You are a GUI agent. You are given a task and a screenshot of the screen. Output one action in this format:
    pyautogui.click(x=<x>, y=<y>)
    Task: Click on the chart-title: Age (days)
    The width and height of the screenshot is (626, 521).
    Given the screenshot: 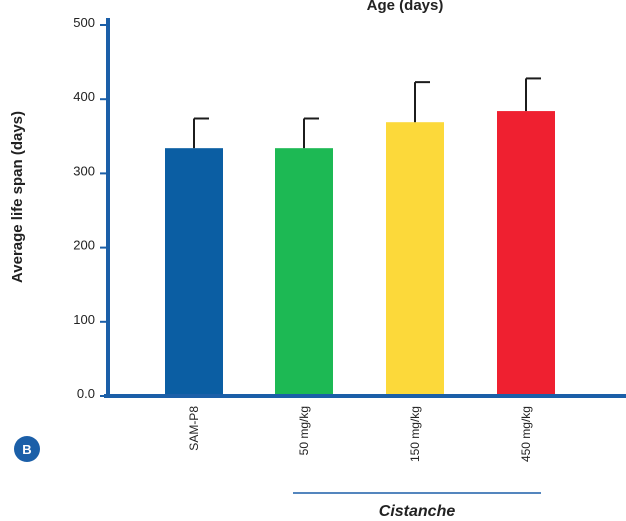 What is the action you would take?
    pyautogui.click(x=405, y=7)
    